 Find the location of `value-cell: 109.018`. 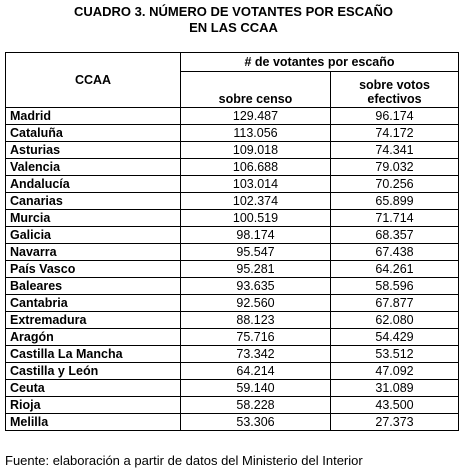

value-cell: 109.018 is located at coordinates (255, 150).